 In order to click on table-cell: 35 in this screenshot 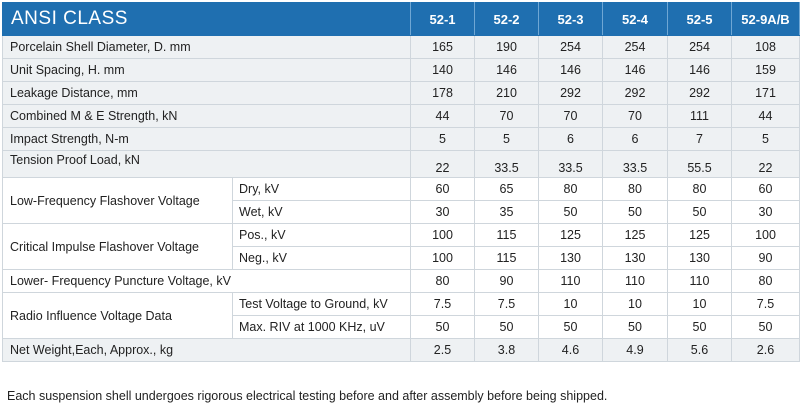, I will do `click(506, 212)`.